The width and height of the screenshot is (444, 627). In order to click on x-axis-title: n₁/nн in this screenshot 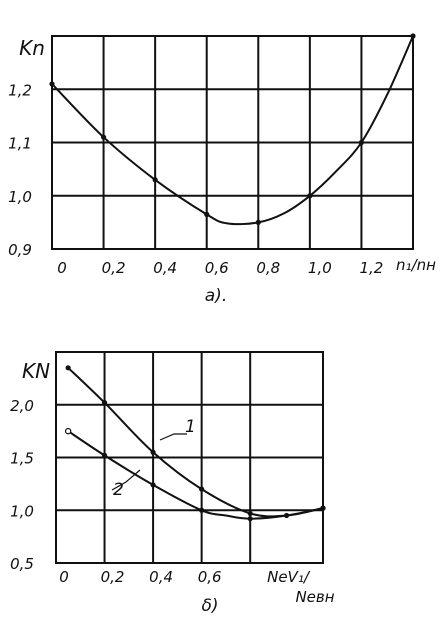, I will do `click(416, 265)`.